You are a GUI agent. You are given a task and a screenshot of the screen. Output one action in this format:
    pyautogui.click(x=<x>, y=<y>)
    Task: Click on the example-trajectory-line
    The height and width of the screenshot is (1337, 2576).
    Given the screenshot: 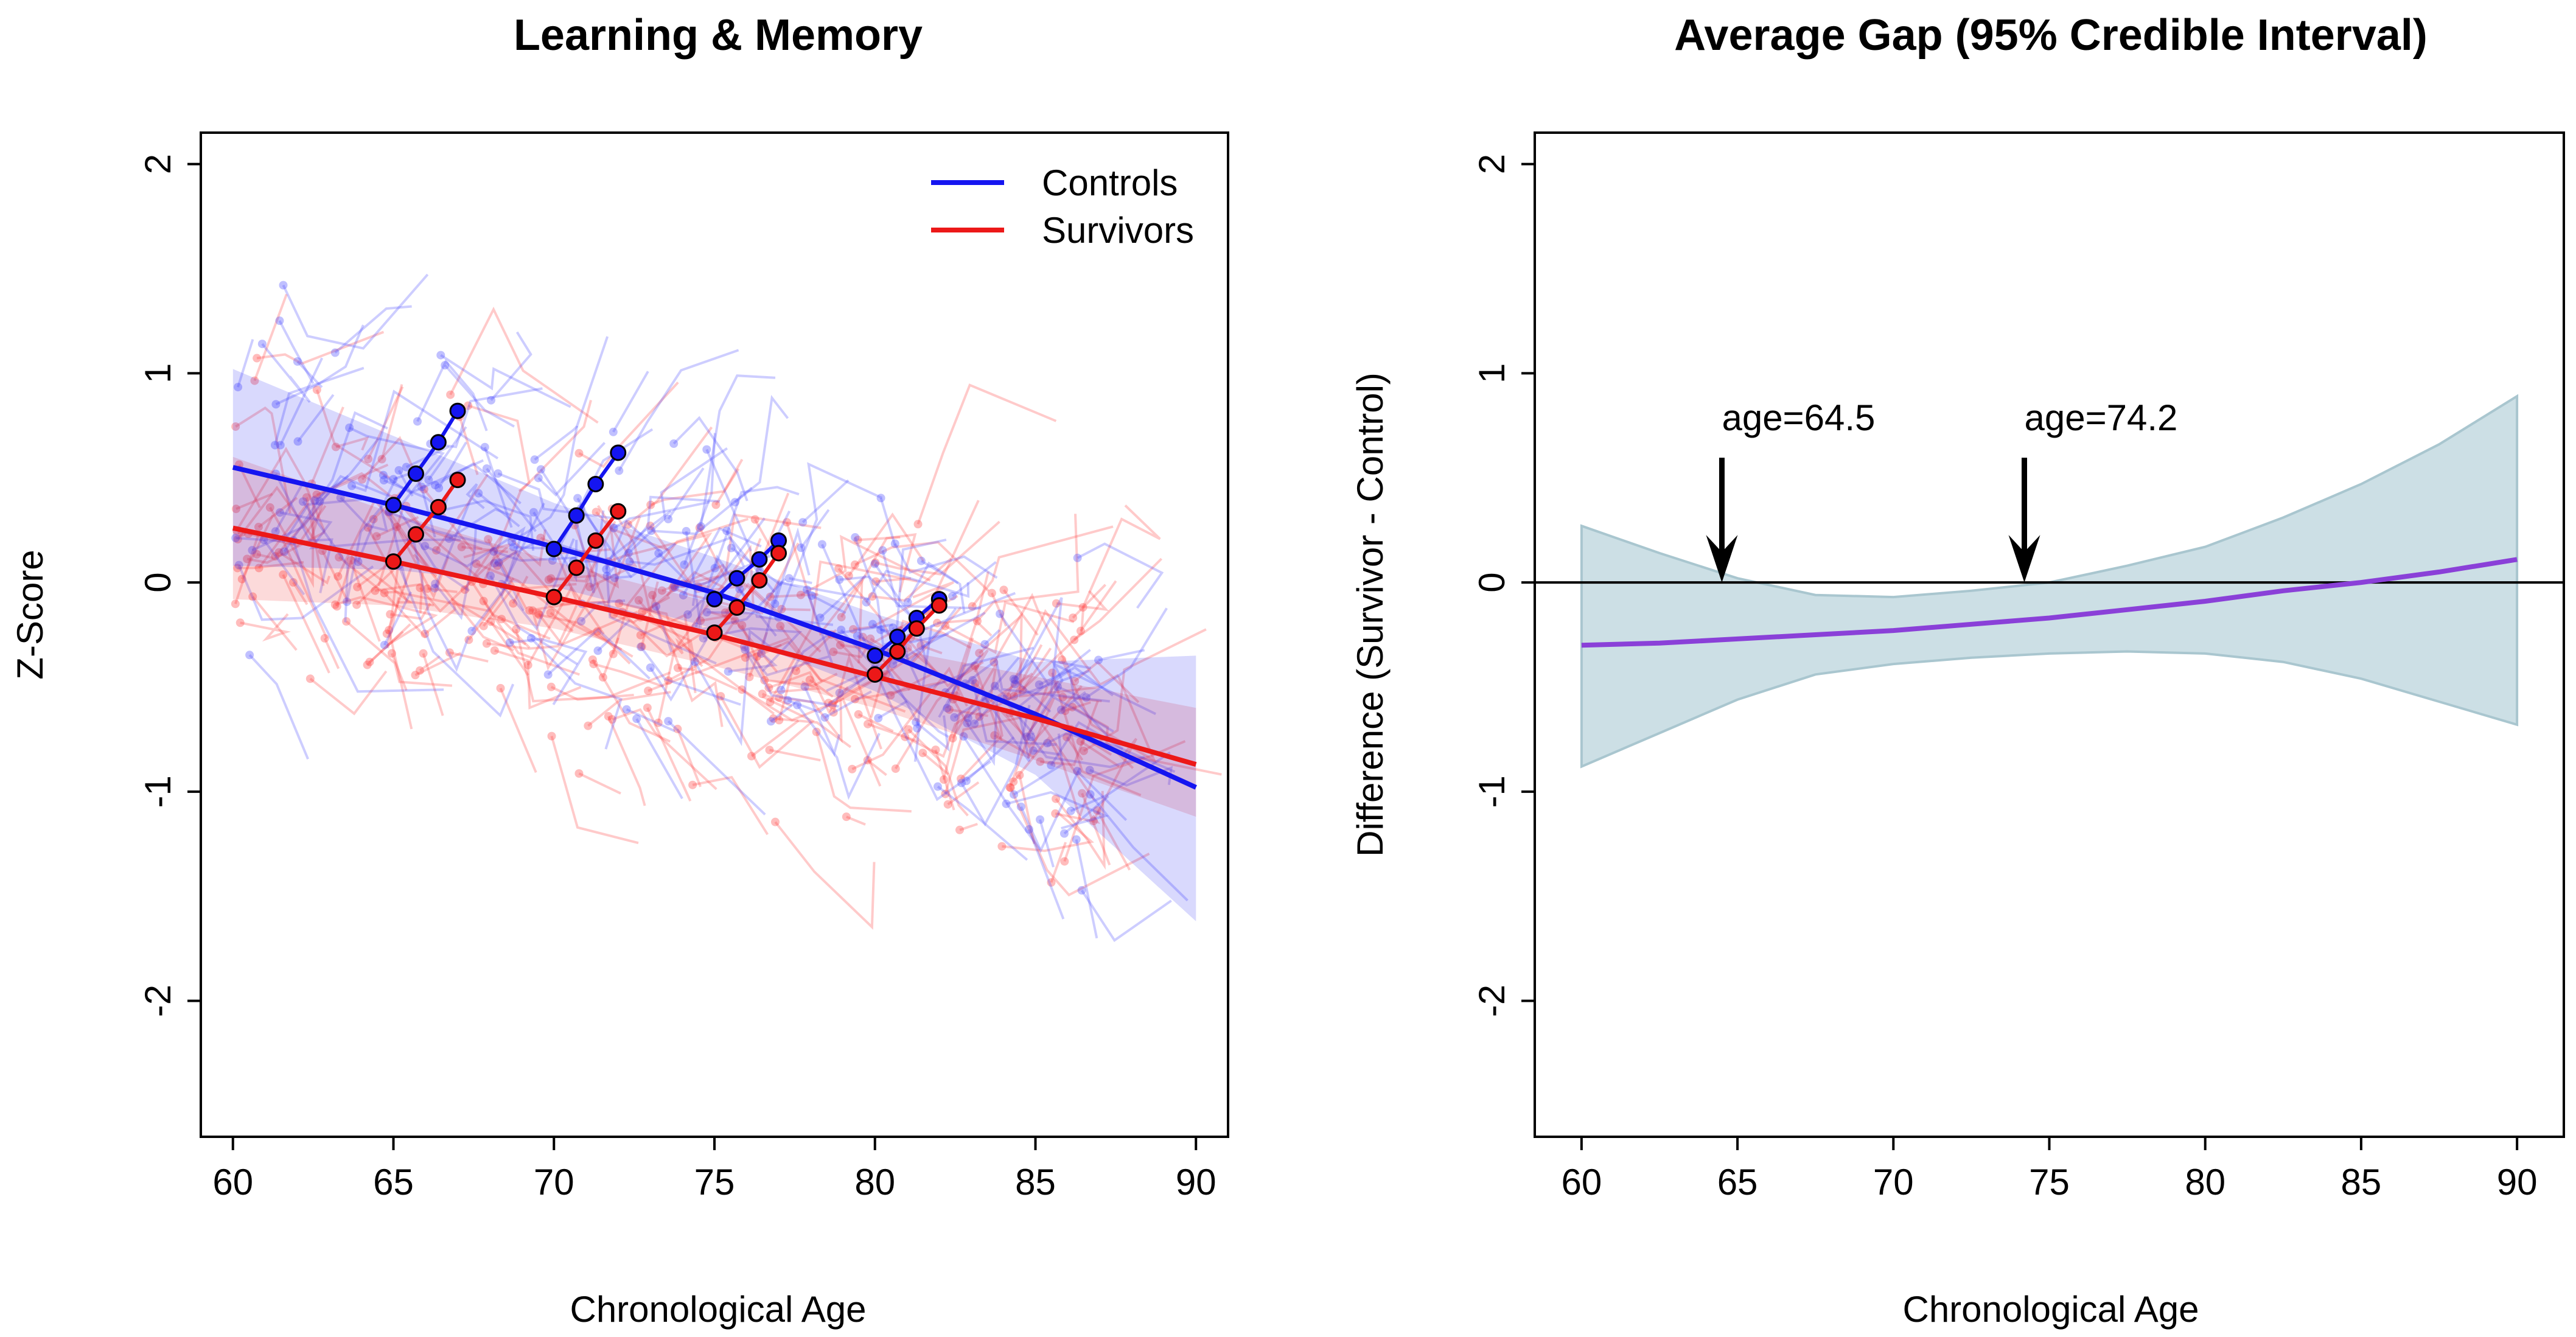 What is the action you would take?
    pyautogui.click(x=586, y=554)
    